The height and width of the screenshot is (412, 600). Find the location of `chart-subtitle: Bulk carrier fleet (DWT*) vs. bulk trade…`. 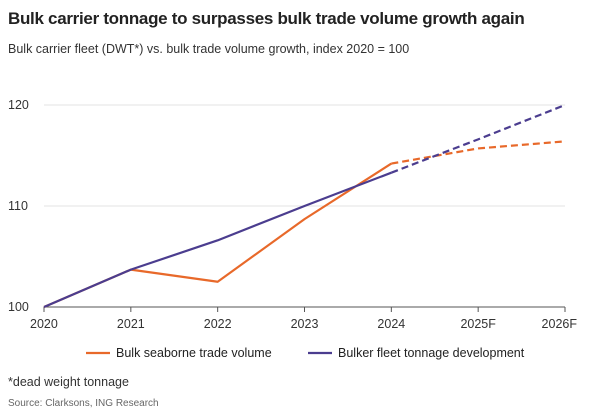

chart-subtitle: Bulk carrier fleet (DWT*) vs. bulk trade… is located at coordinates (209, 49).